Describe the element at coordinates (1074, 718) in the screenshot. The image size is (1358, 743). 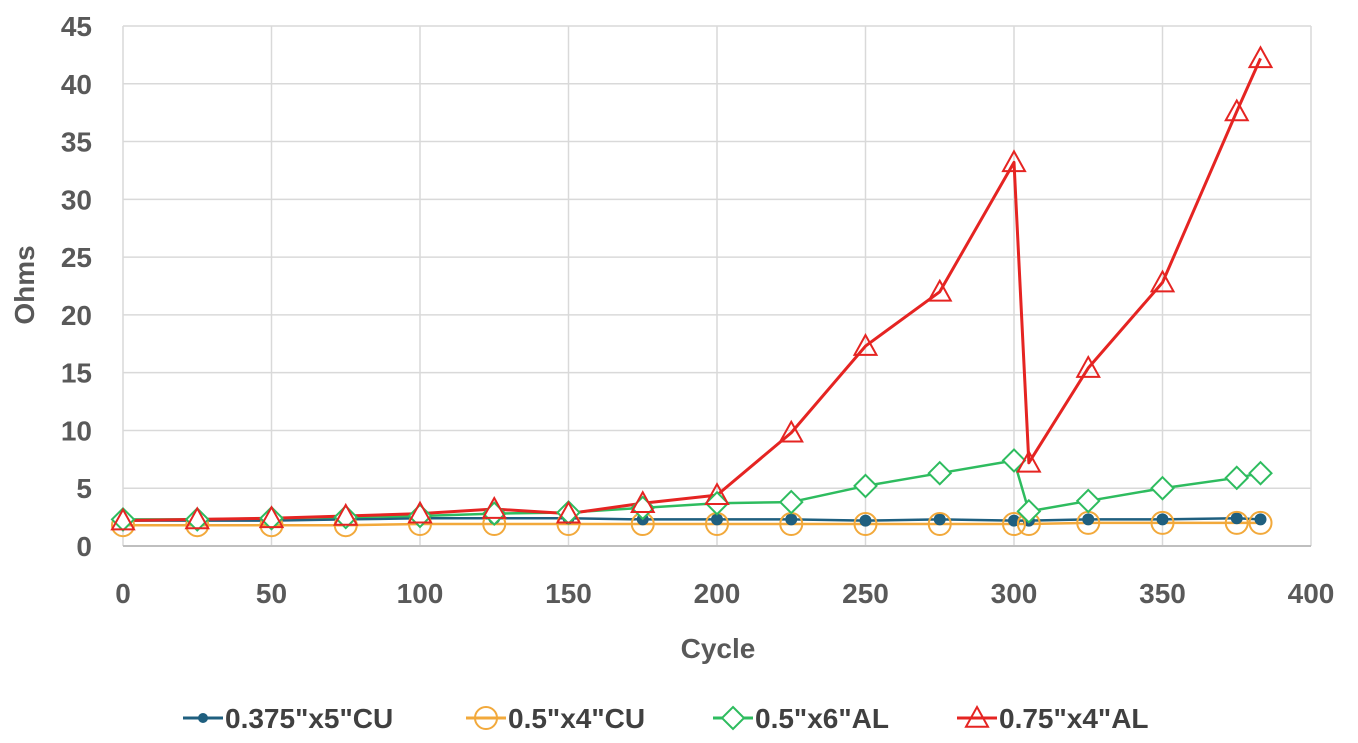
I see `legend-label: 0.75"x4"AL` at that location.